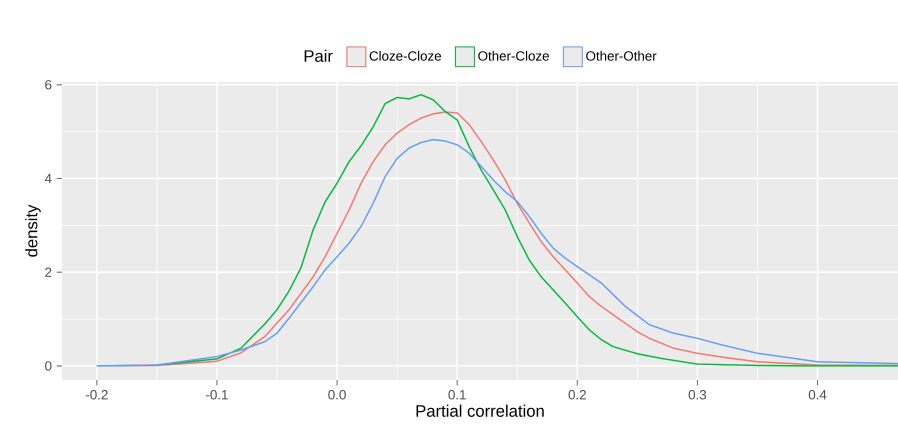  Describe the element at coordinates (457, 395) in the screenshot. I see `x-tick-label: 0.1` at that location.